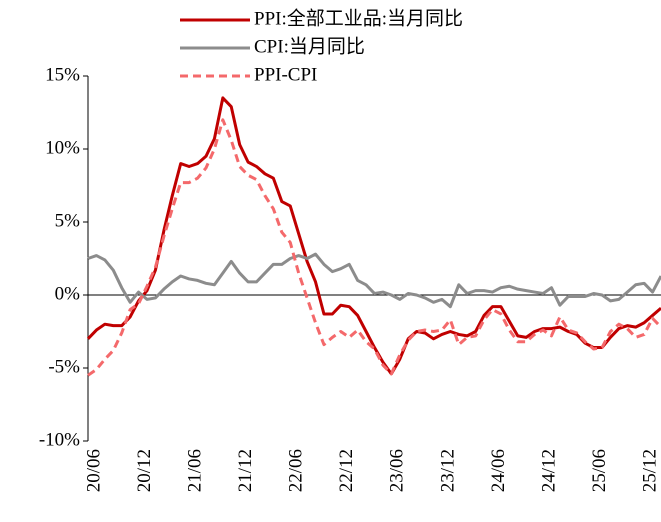 Image resolution: width=661 pixels, height=522 pixels. I want to click on y-tick-label: 15%, so click(62, 74).